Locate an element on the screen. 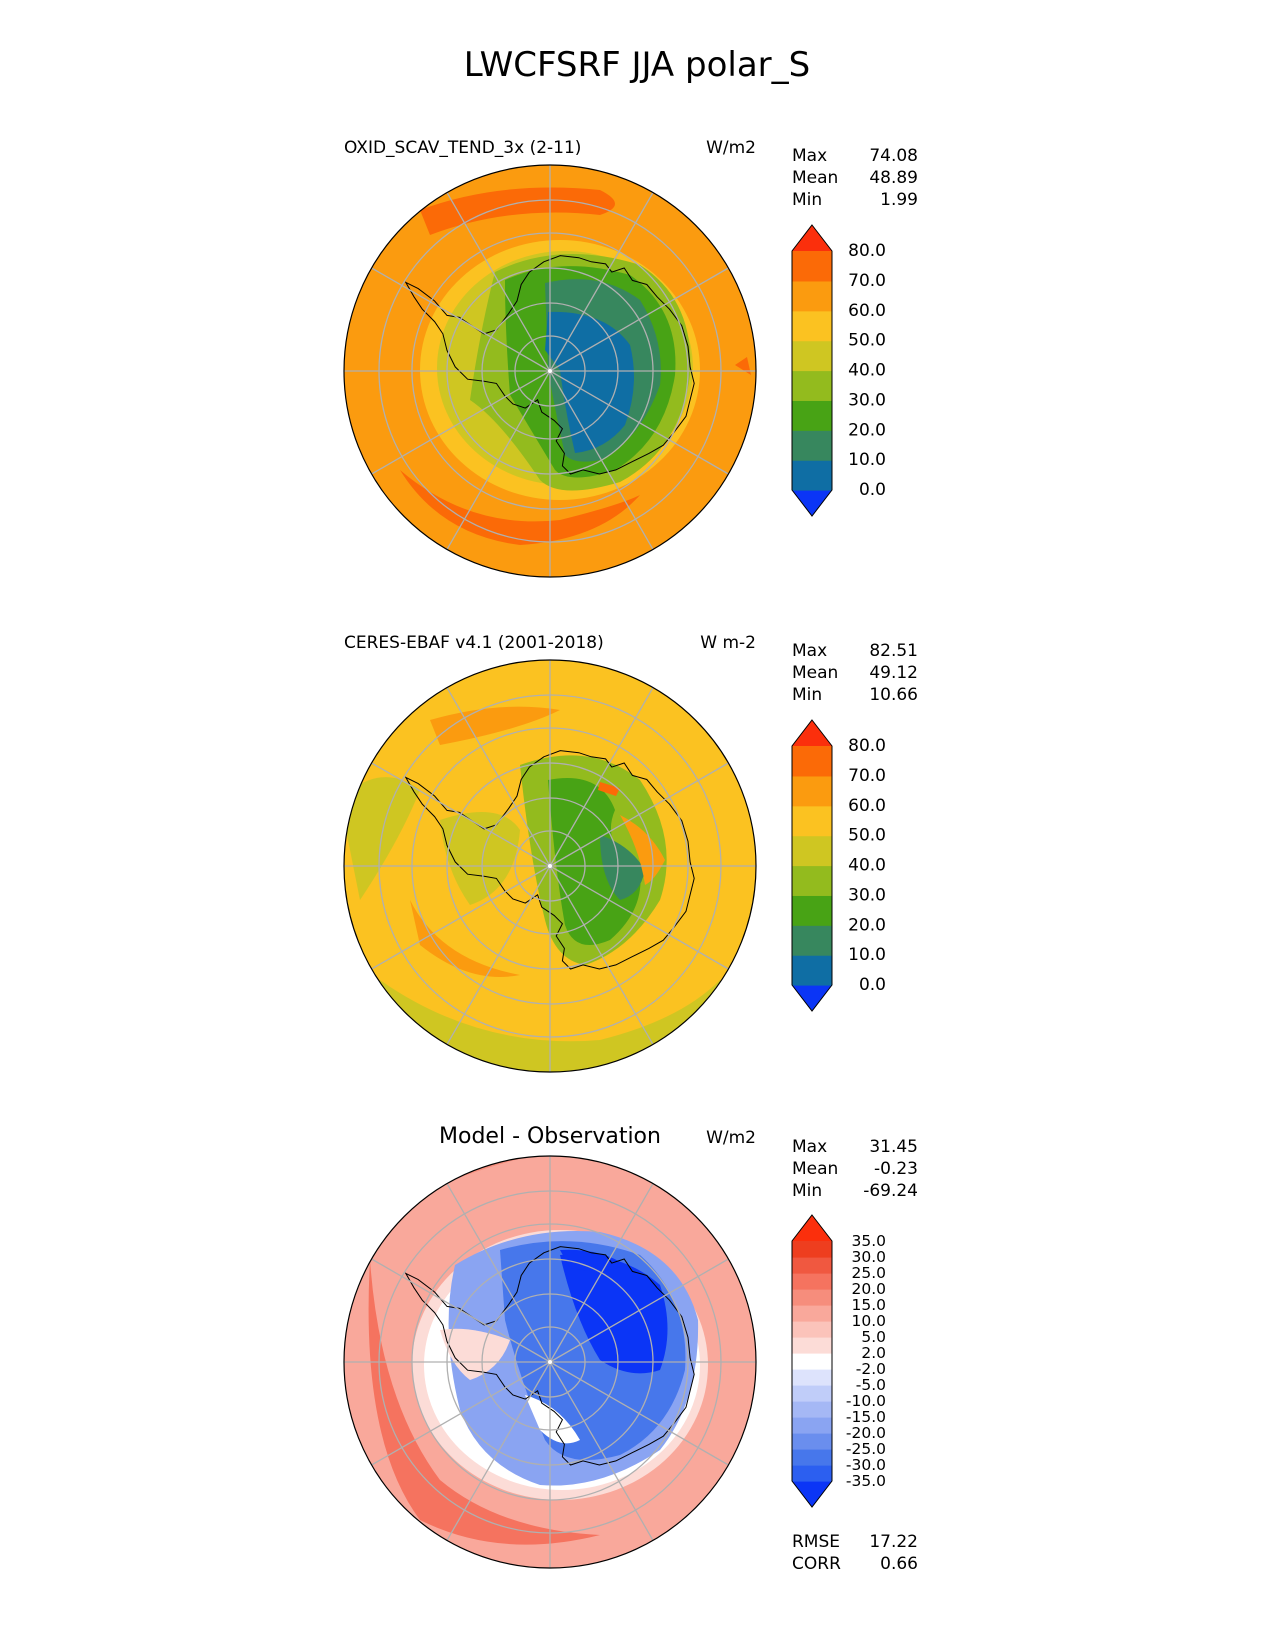 This screenshot has height=1650, width=1275. metric-value-rmse: 17.22 is located at coordinates (893, 1542).